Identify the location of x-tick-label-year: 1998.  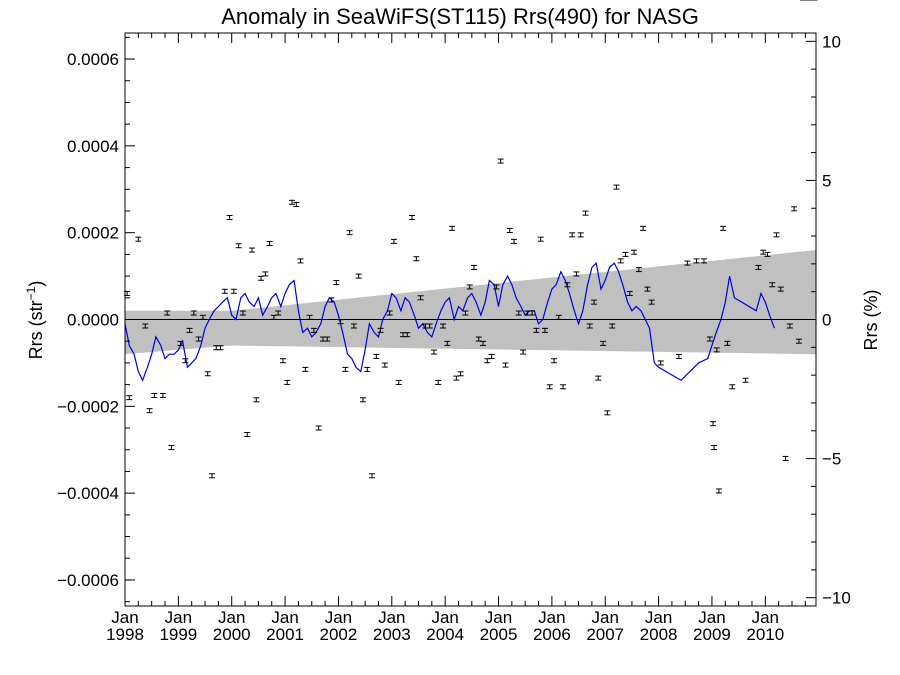
(125, 634).